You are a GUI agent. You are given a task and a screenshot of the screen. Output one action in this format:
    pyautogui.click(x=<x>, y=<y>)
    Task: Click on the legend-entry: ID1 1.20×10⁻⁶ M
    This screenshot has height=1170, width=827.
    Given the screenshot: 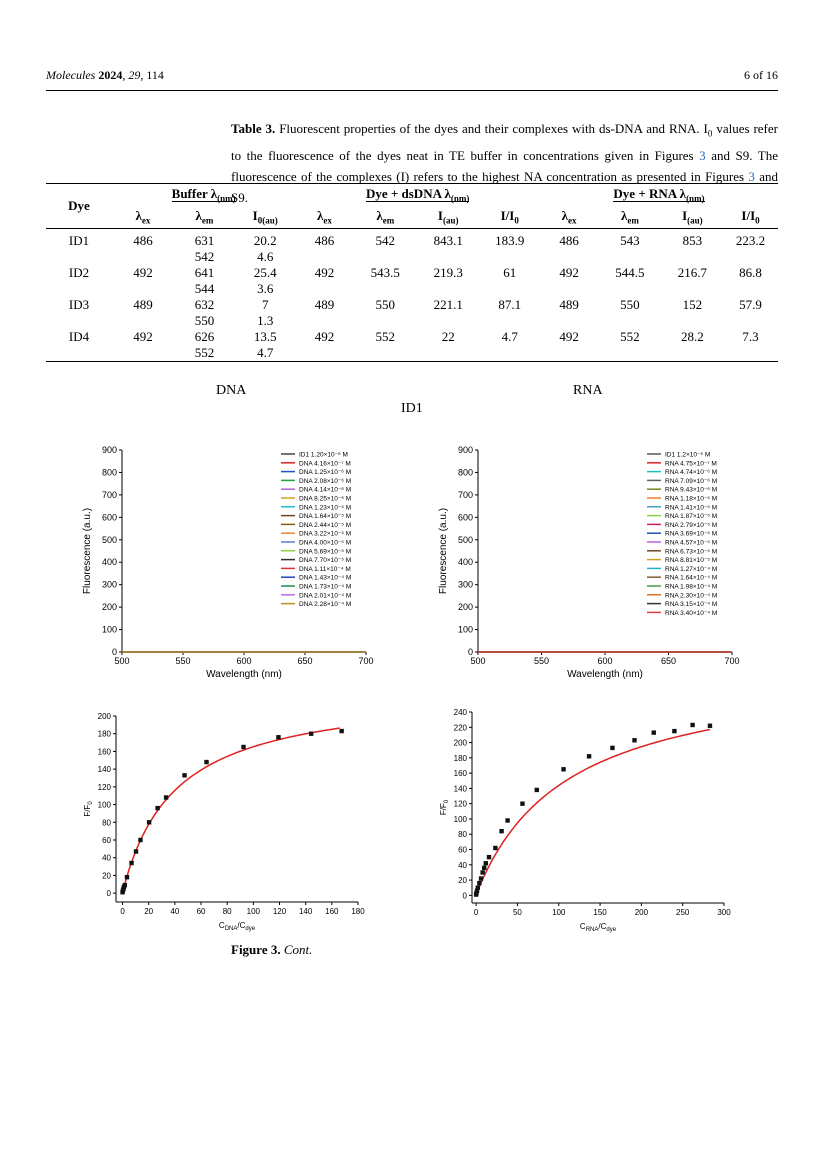 What is the action you would take?
    pyautogui.click(x=323, y=455)
    